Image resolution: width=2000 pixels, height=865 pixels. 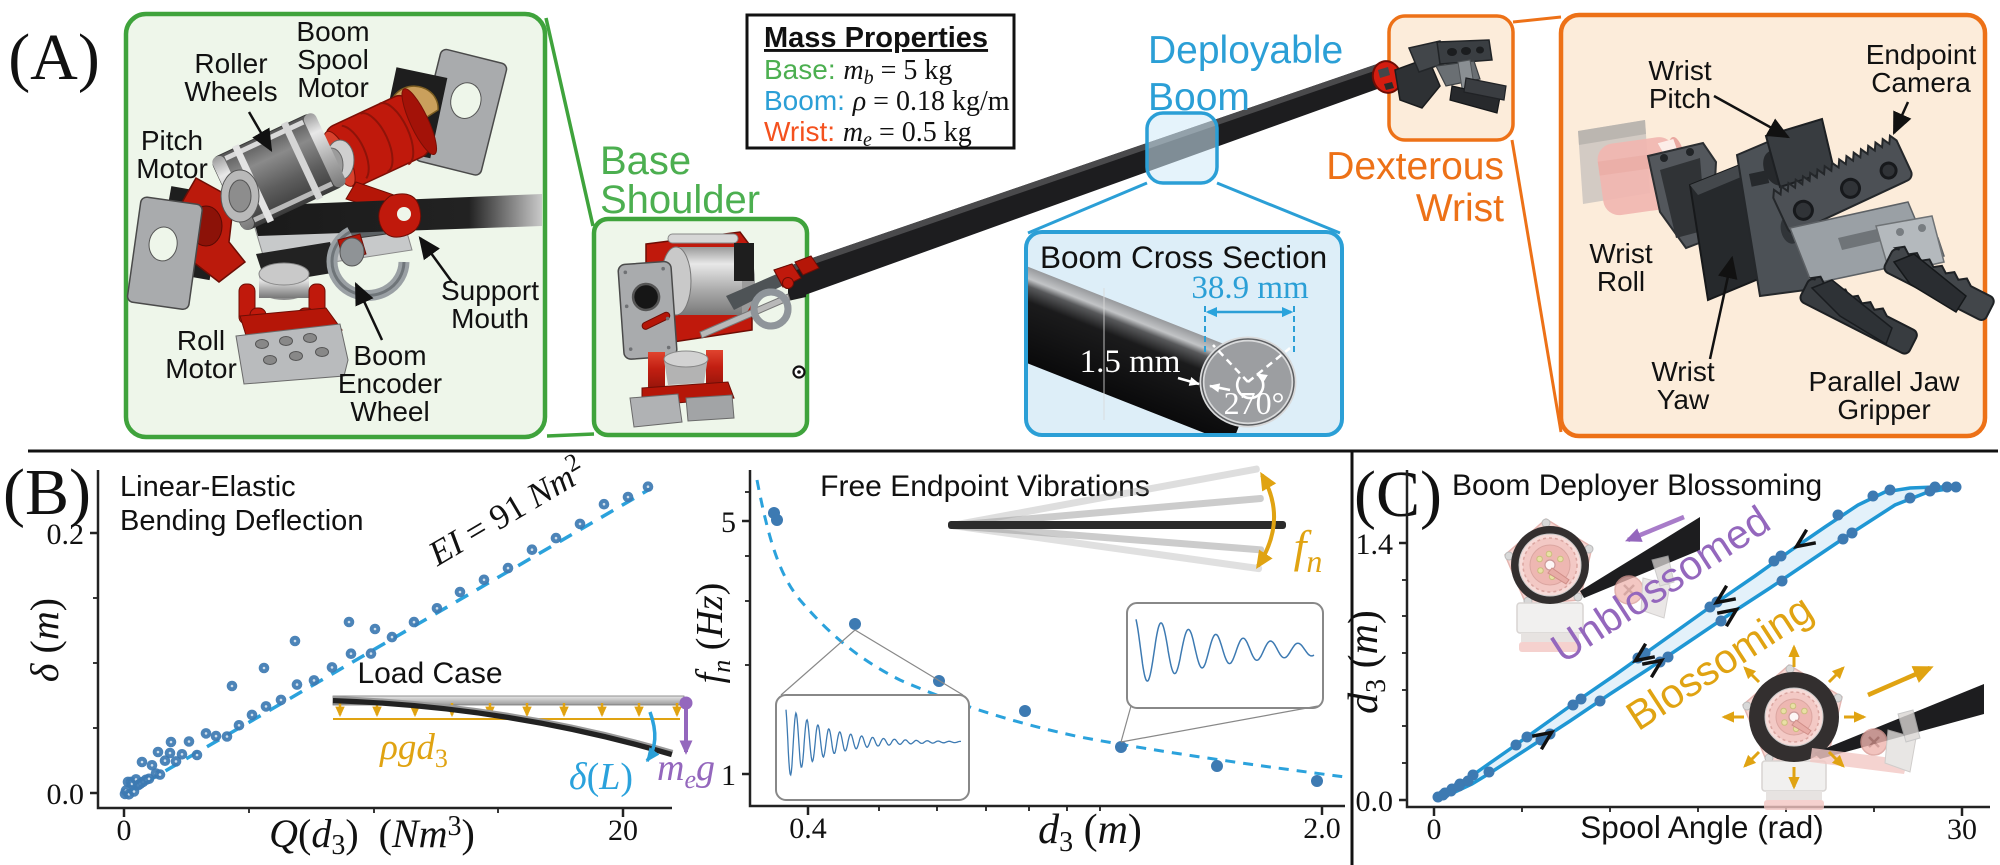 I want to click on svg-text: (C), so click(x=1398, y=494).